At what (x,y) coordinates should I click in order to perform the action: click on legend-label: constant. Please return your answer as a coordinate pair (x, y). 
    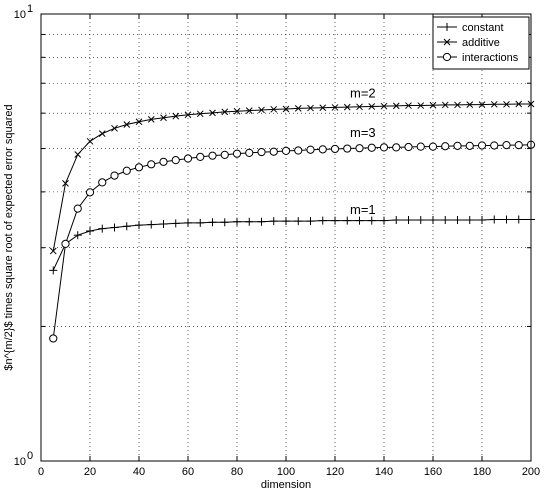
    Looking at the image, I should click on (483, 28).